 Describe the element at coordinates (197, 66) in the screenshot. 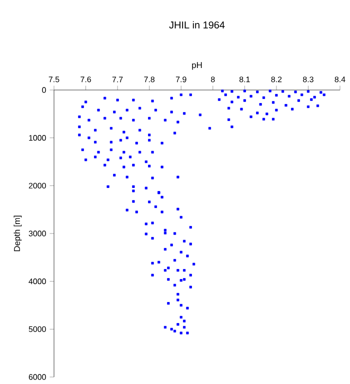

I see `x-axis-title: pH` at that location.